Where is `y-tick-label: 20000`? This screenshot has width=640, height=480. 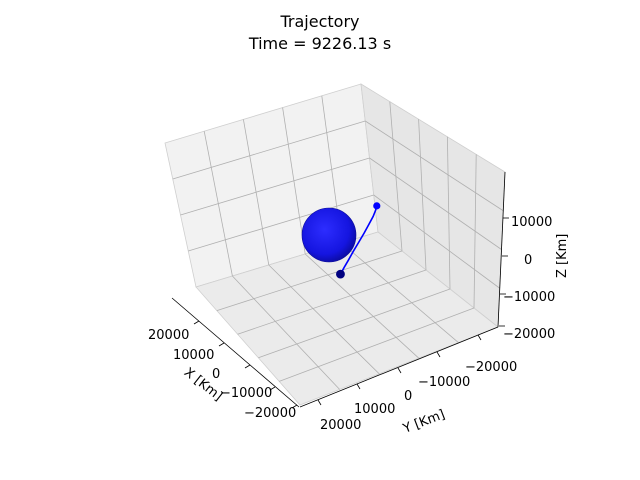
y-tick-label: 20000 is located at coordinates (340, 425).